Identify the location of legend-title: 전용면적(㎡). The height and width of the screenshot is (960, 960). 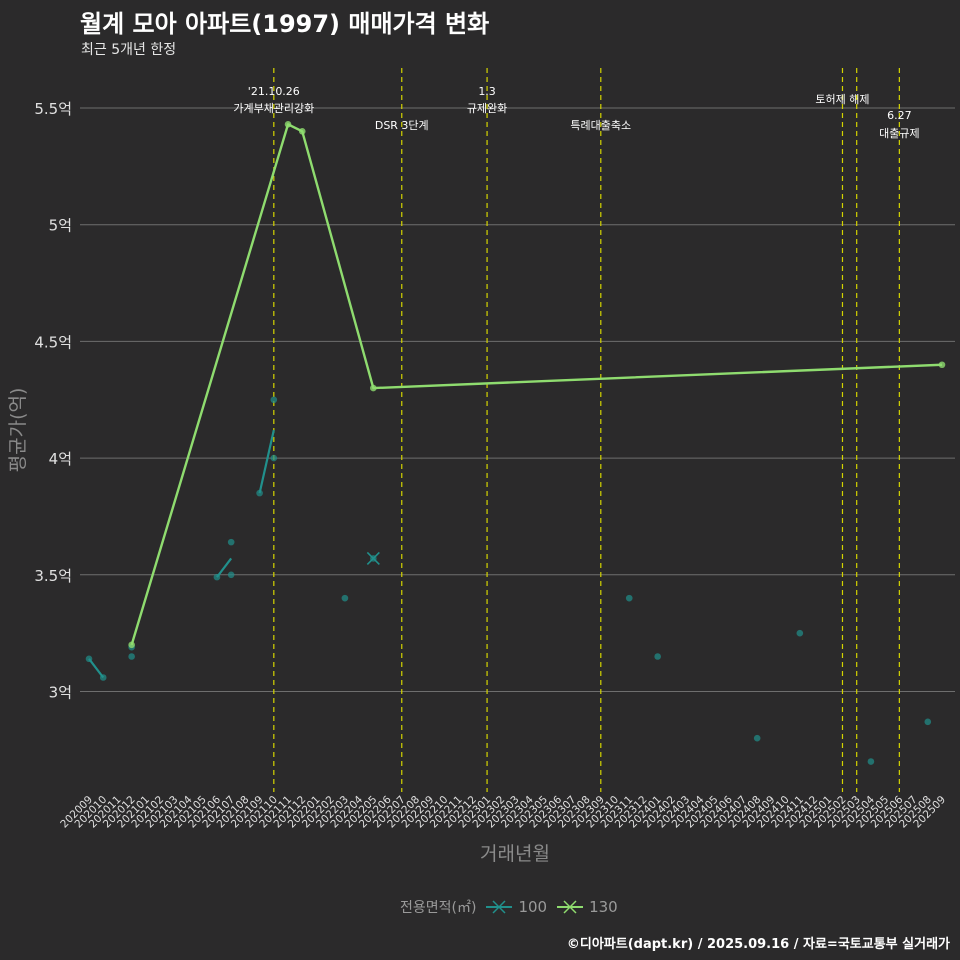
(438, 908).